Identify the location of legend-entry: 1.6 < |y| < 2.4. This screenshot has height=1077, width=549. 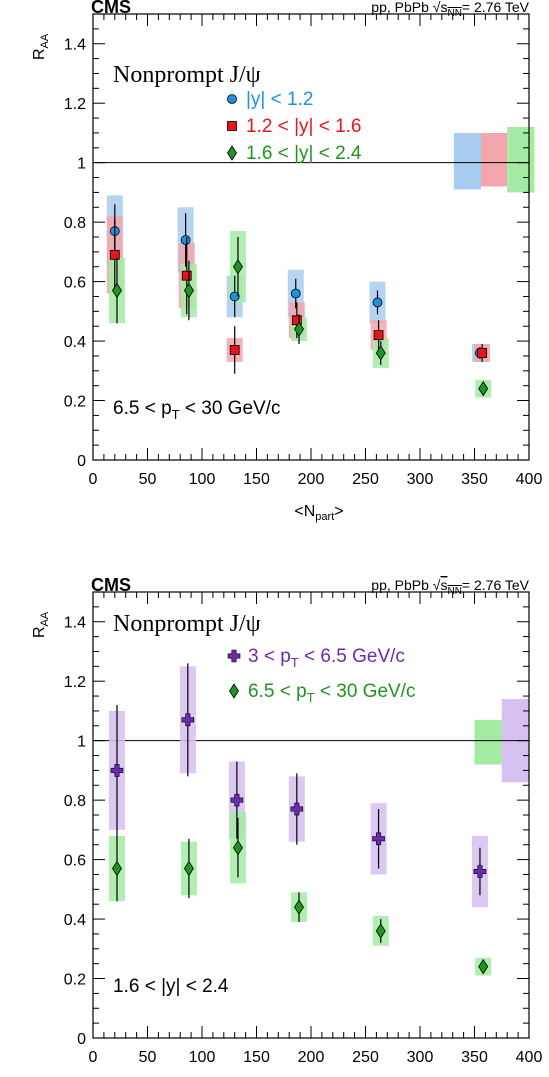
(304, 153).